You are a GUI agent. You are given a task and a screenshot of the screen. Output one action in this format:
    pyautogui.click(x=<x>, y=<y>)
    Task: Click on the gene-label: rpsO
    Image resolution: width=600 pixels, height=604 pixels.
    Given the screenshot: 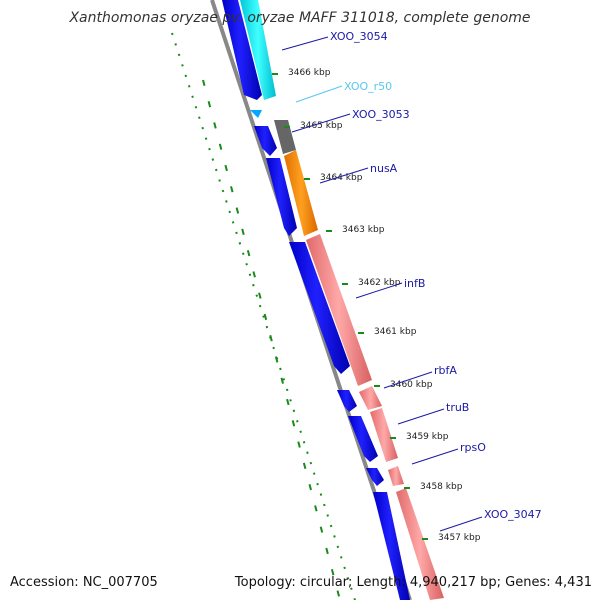 What is the action you would take?
    pyautogui.click(x=473, y=447)
    